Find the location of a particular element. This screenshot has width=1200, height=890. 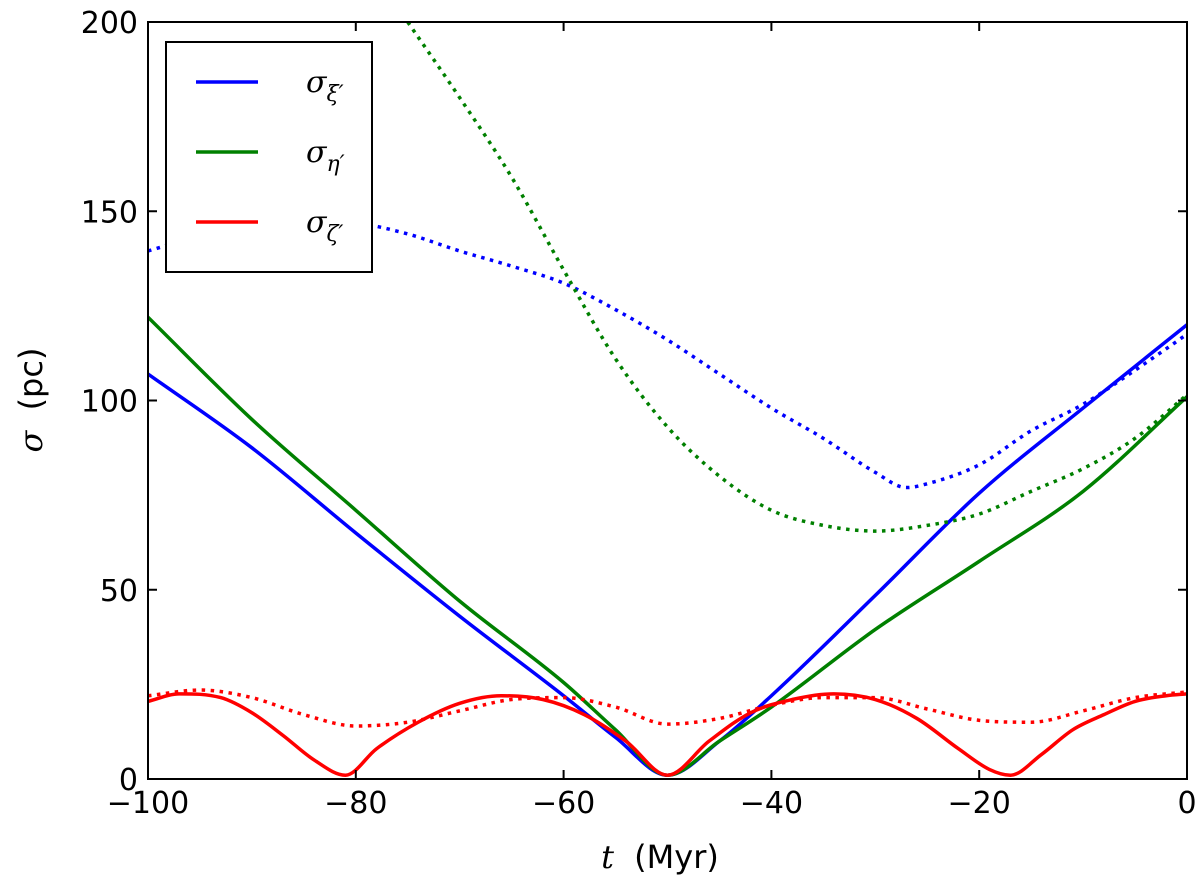

y-axis-label-unit: (pc) is located at coordinates (31, 379).